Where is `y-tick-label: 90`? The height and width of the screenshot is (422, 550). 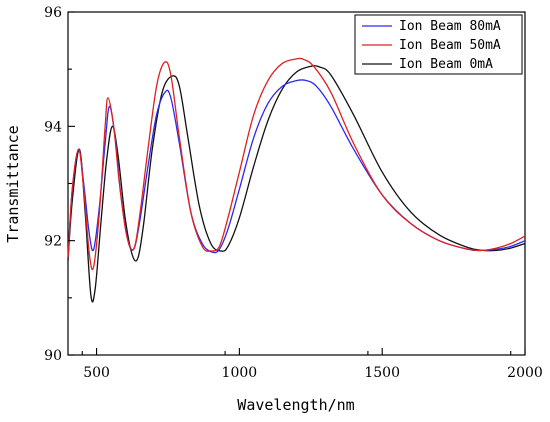
y-tick-label: 90 is located at coordinates (53, 356).